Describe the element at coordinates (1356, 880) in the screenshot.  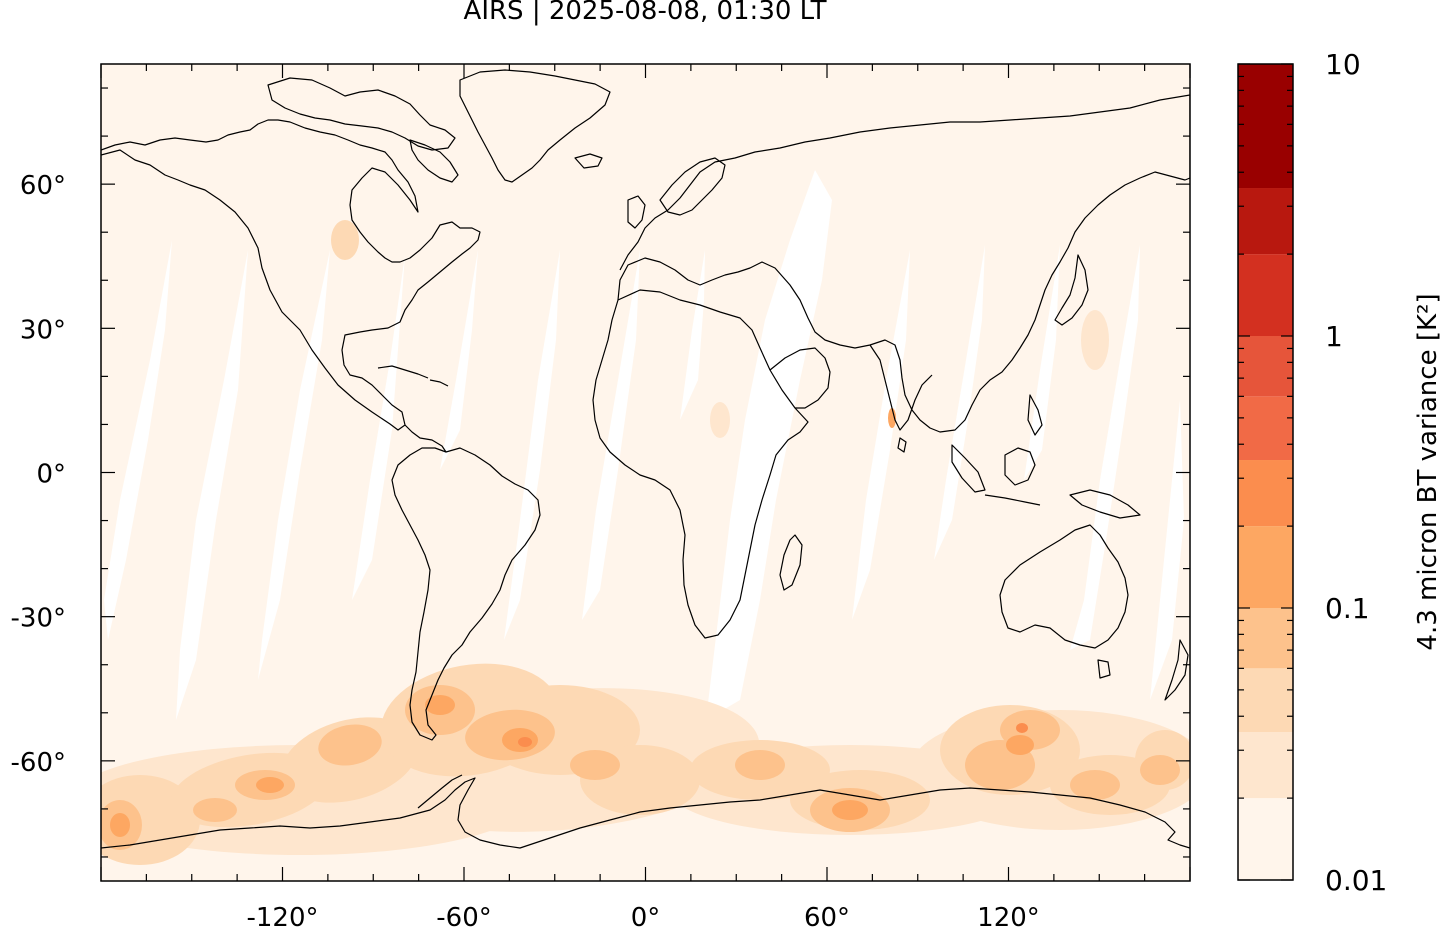
I see `colorbar-tick-label: 0.01` at that location.